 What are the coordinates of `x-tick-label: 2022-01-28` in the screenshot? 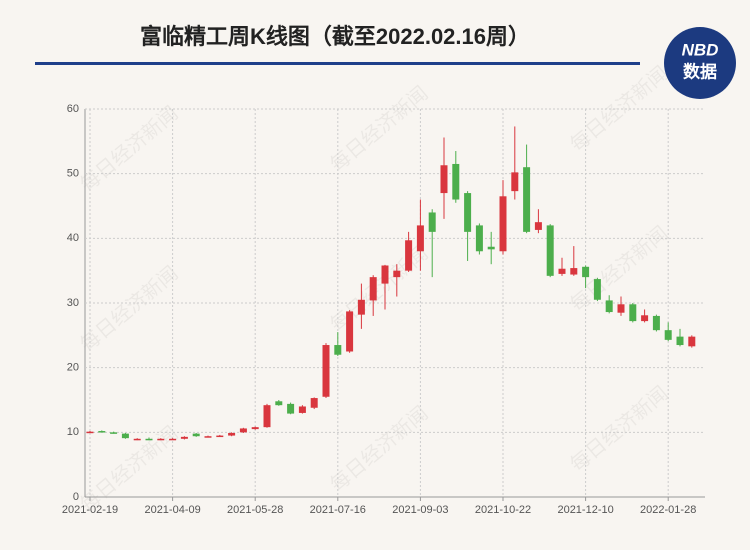 It's located at (668, 510).